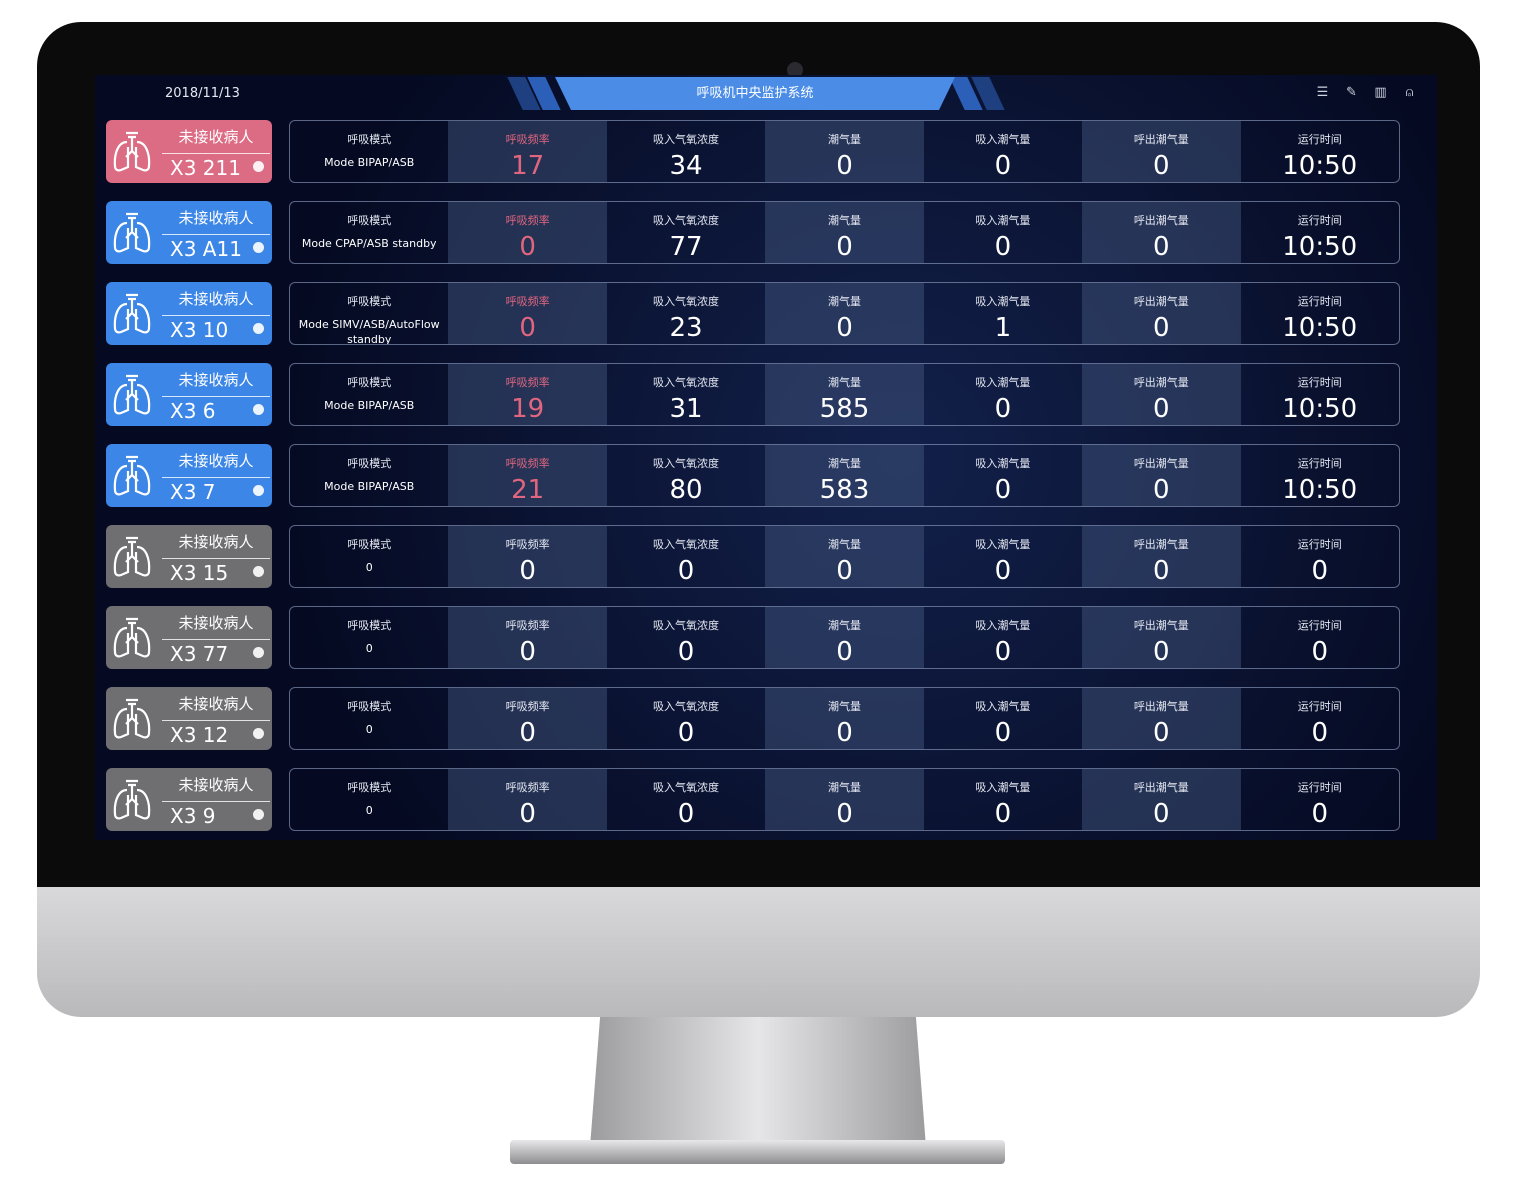 This screenshot has width=1532, height=1184. What do you see at coordinates (1409, 92) in the screenshot?
I see `user-icon: ⍝` at bounding box center [1409, 92].